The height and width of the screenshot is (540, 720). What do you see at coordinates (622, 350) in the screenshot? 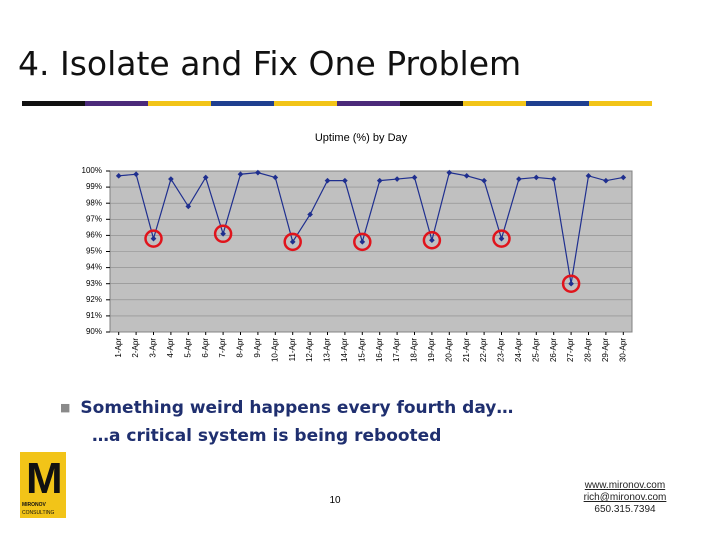
I see `x-tick-label: 30-Apr` at bounding box center [622, 350].